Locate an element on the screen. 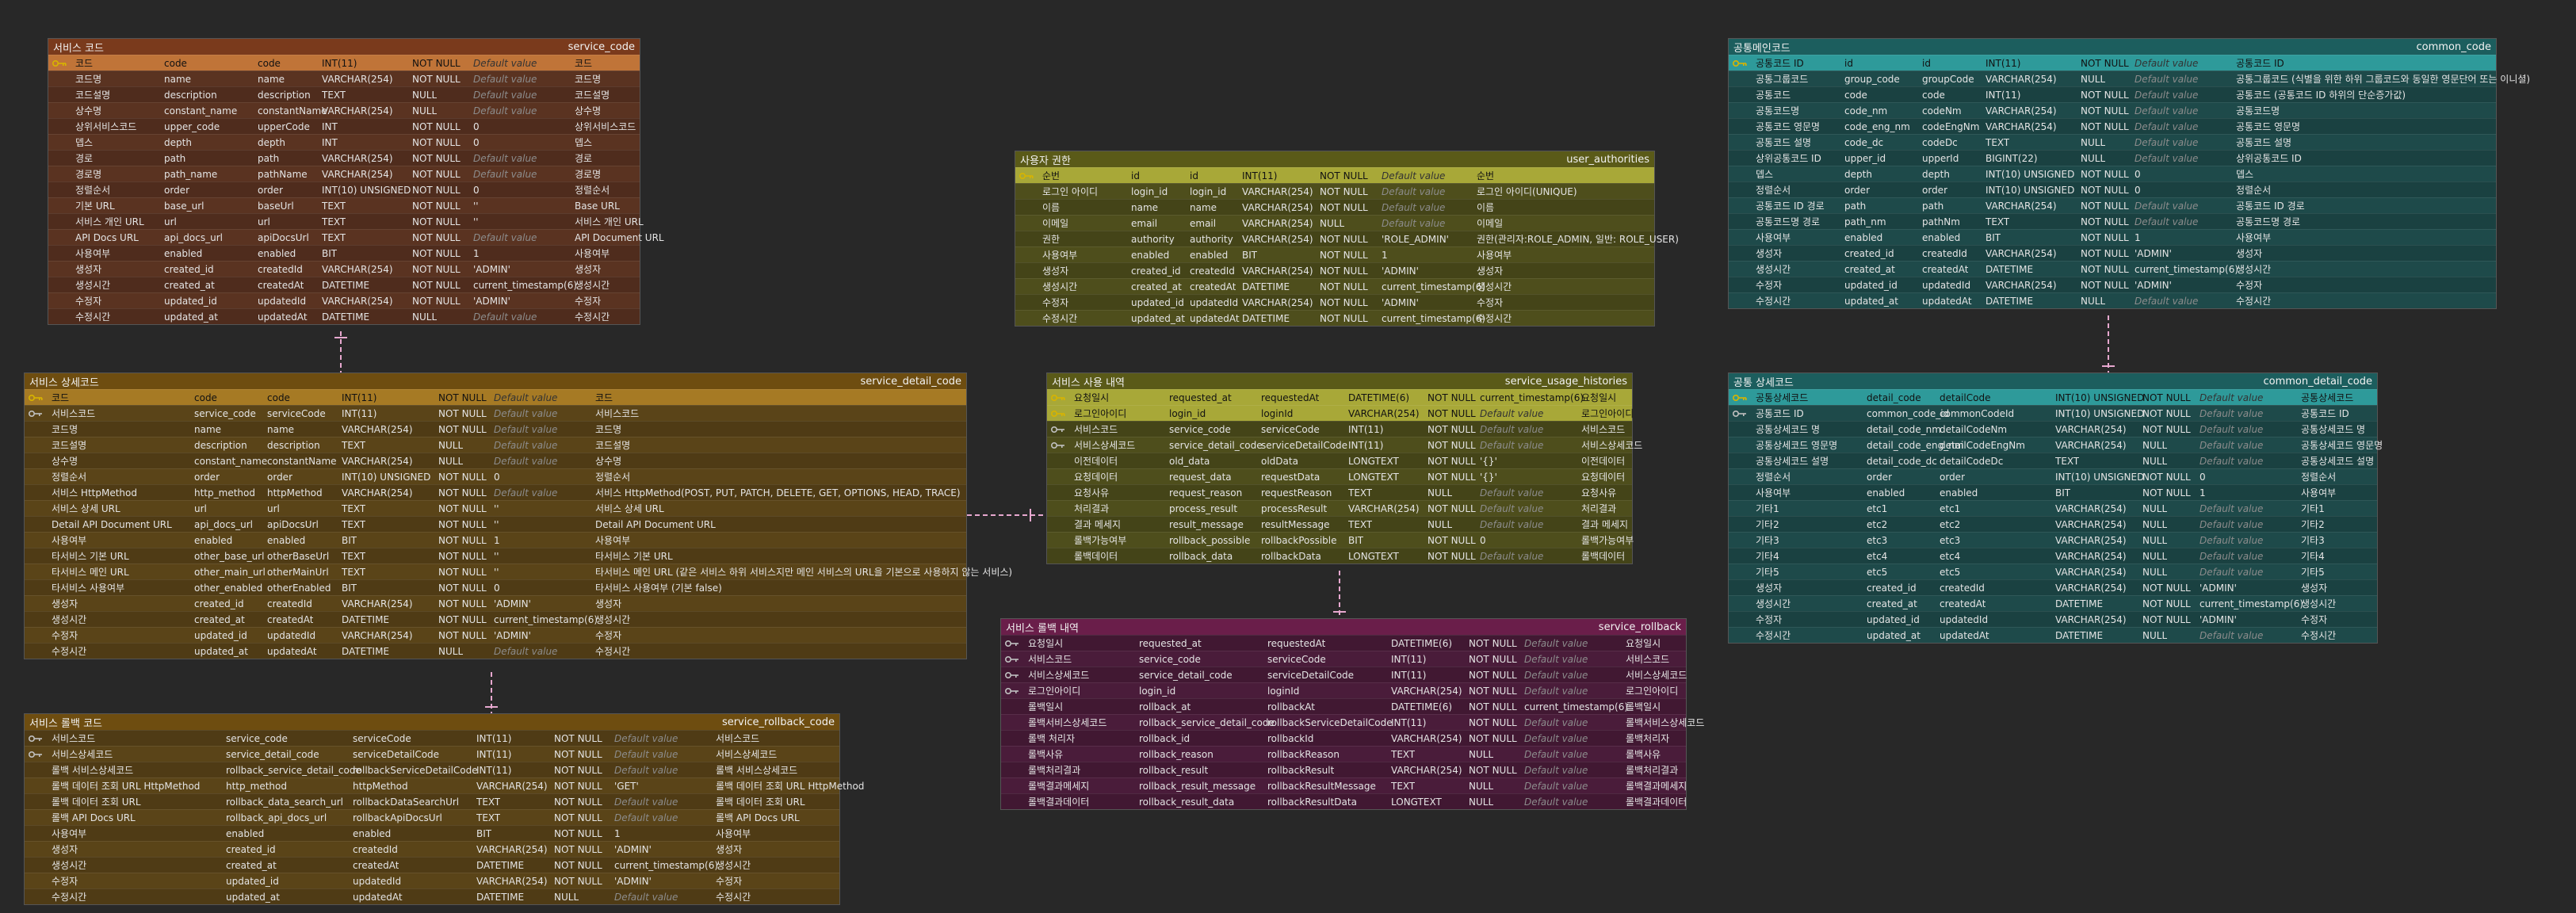 Image resolution: width=2576 pixels, height=913 pixels. table-title-bar: 공통메인코드 common_code is located at coordinates (2112, 47).